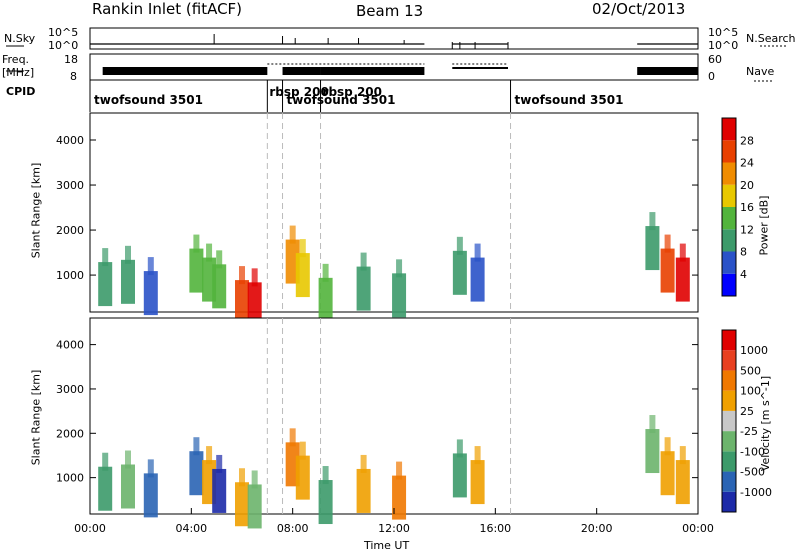  Describe the element at coordinates (771, 38) in the screenshot. I see `nsearch-label: N.Search` at that location.